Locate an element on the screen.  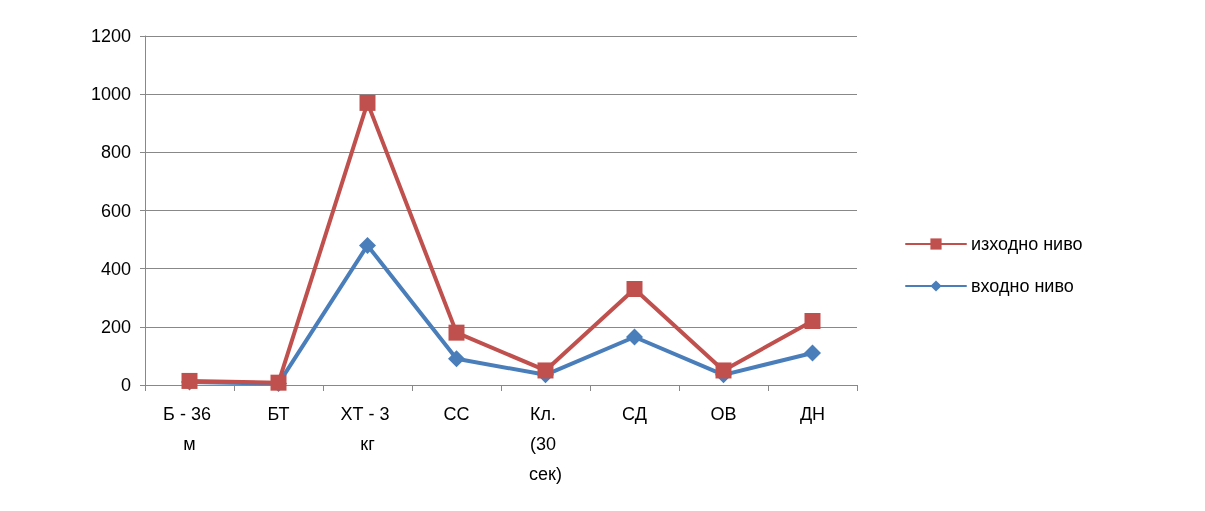
x-tick-label: ХТ - 3 кг is located at coordinates (367, 429).